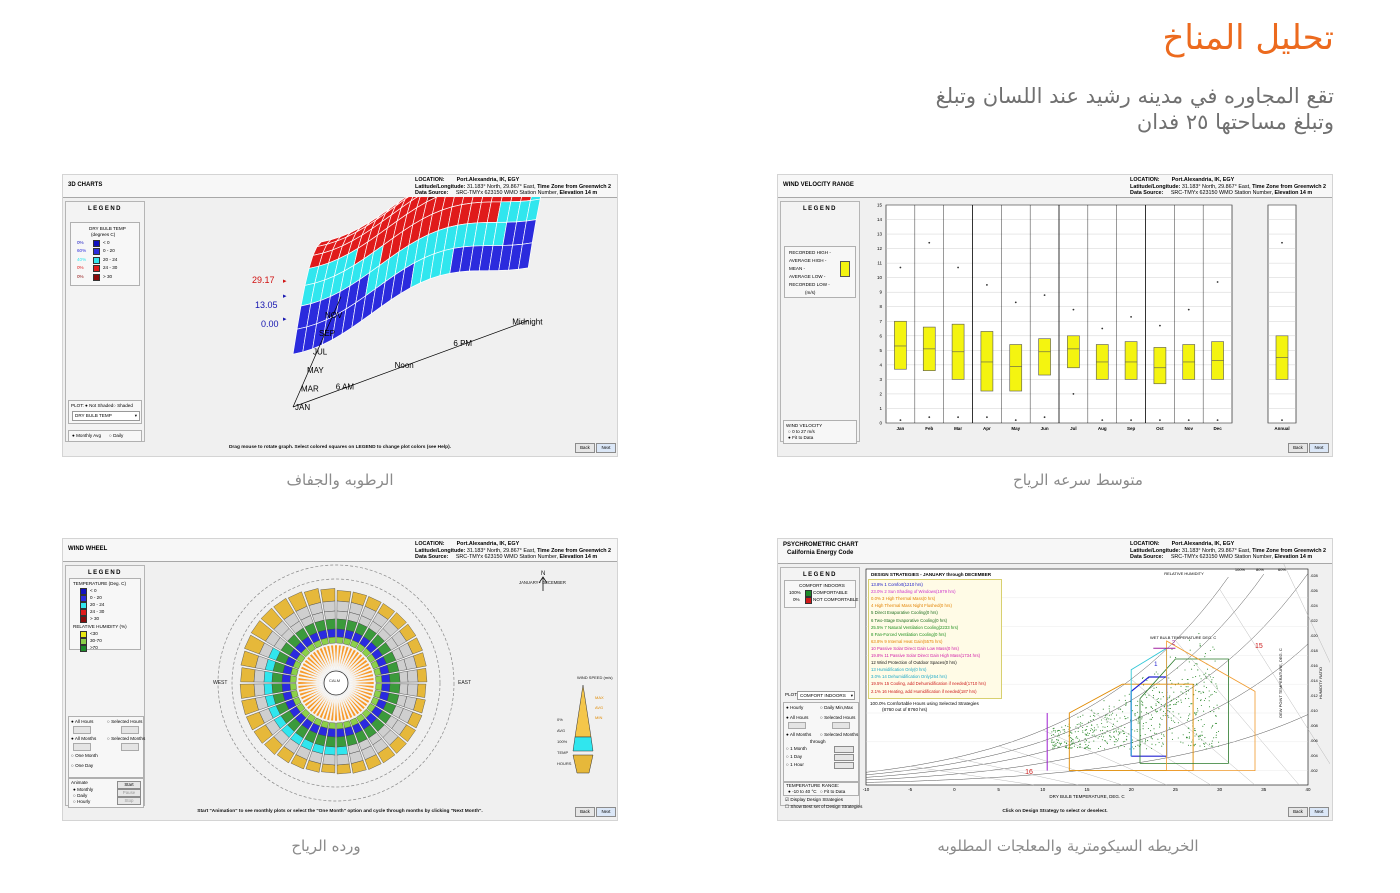 This screenshot has height=893, width=1400. Describe the element at coordinates (903, 599) in the screenshot. I see `strategy-item: 0.0% 3 High Thermal Mass(0 hrs)` at that location.